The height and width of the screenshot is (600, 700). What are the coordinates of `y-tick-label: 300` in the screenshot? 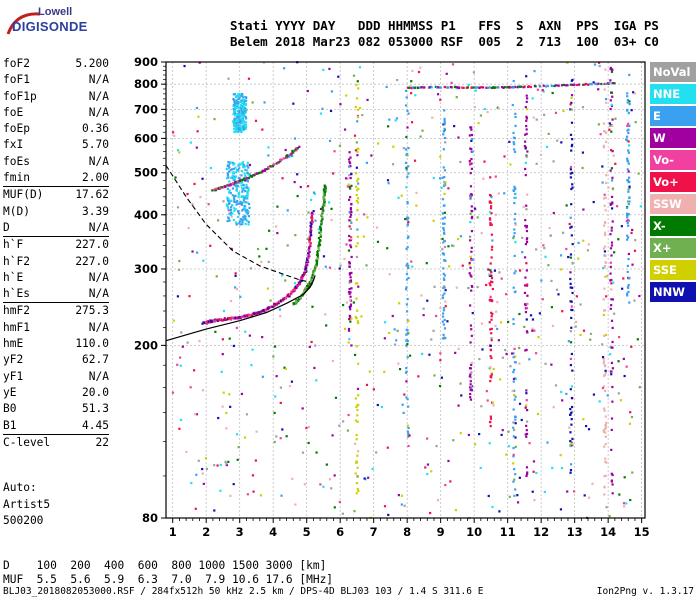 It's located at (146, 269).